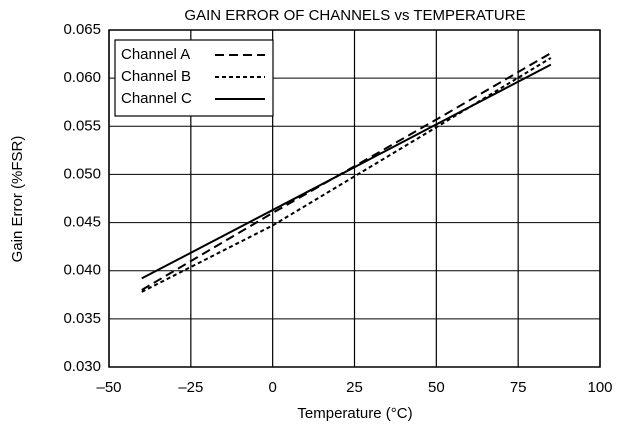  I want to click on x-tick-label: –25, so click(190, 387).